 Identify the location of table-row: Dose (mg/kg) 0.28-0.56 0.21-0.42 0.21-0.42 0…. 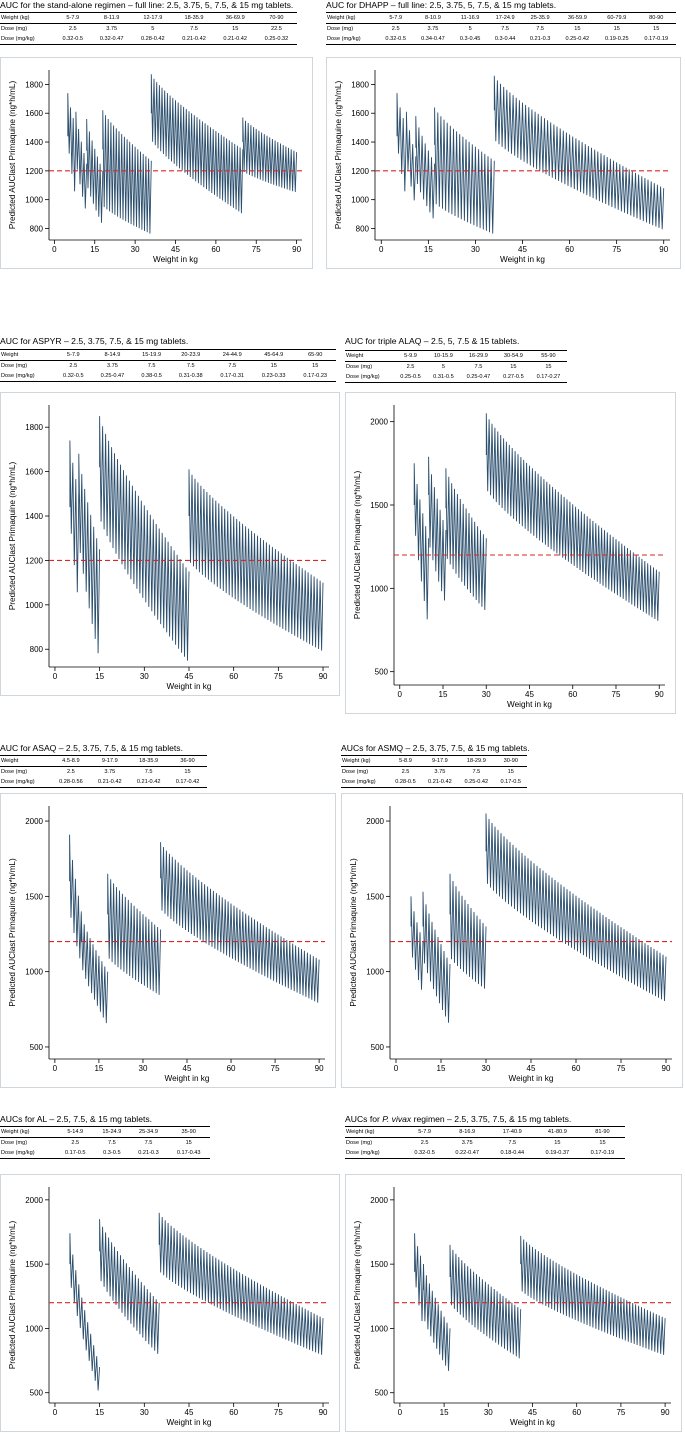
(103, 782).